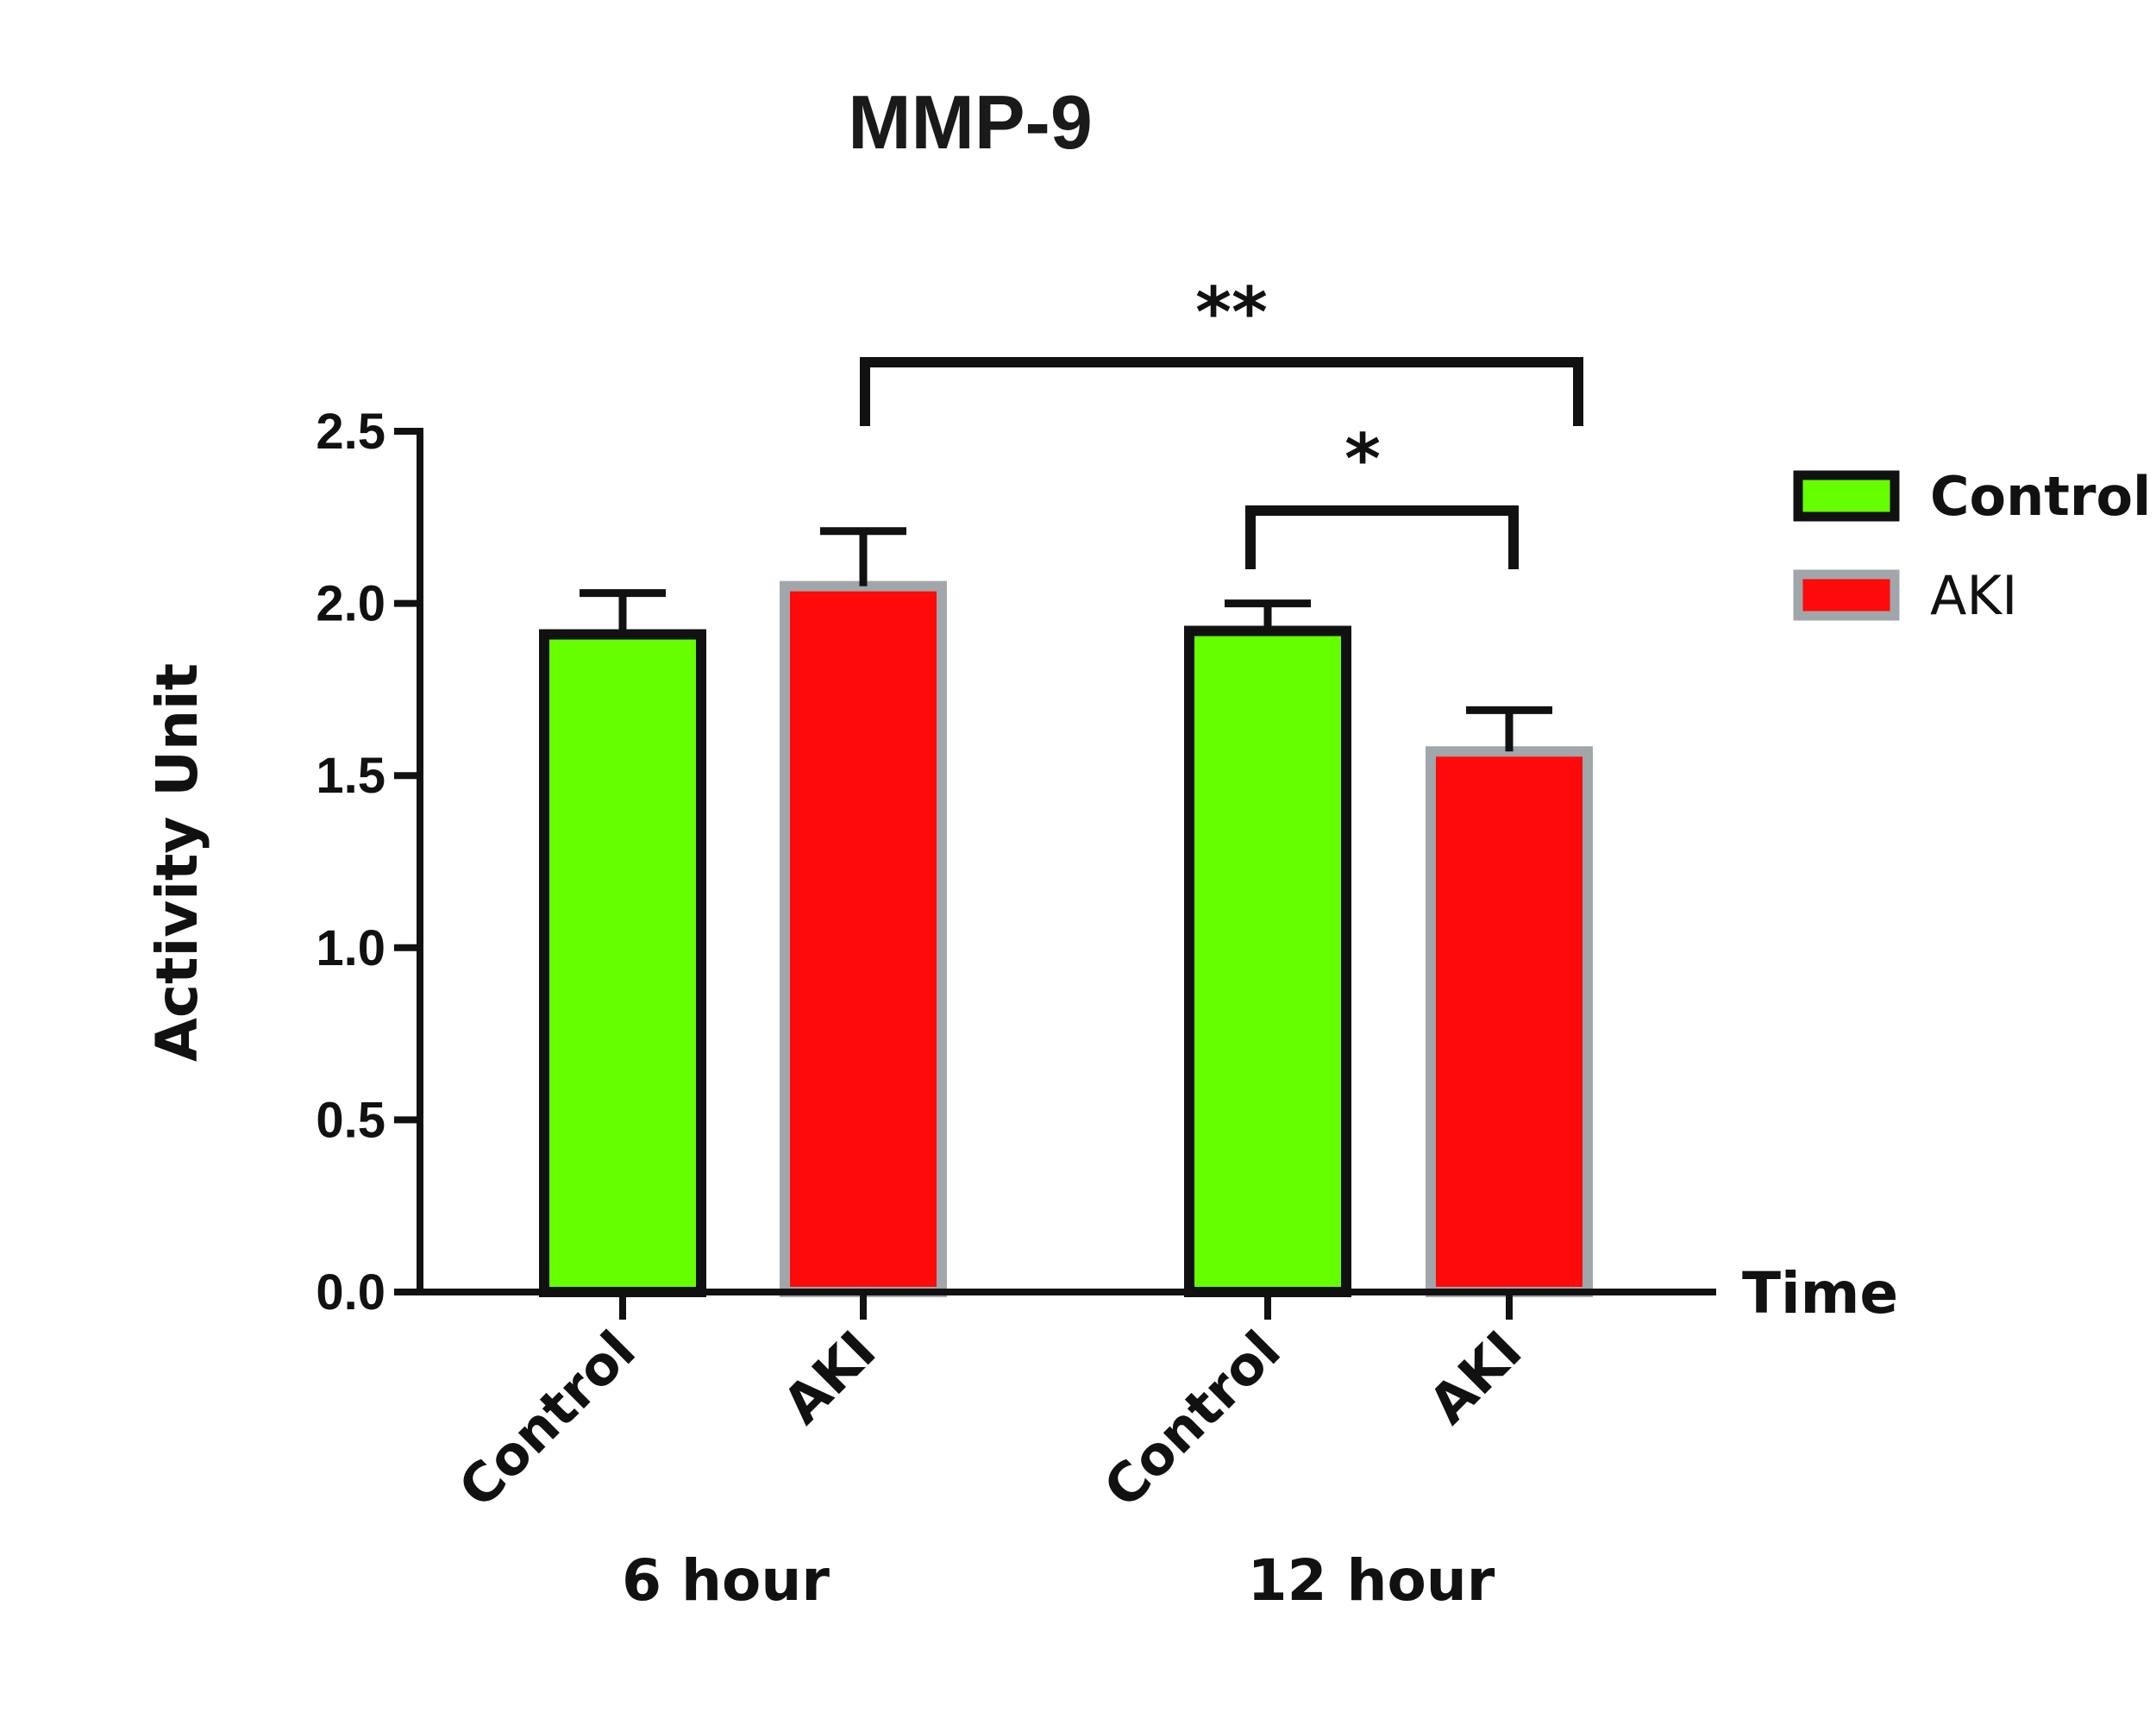 The image size is (2156, 1725). What do you see at coordinates (350, 1120) in the screenshot?
I see `y-tick-label: 0.5` at bounding box center [350, 1120].